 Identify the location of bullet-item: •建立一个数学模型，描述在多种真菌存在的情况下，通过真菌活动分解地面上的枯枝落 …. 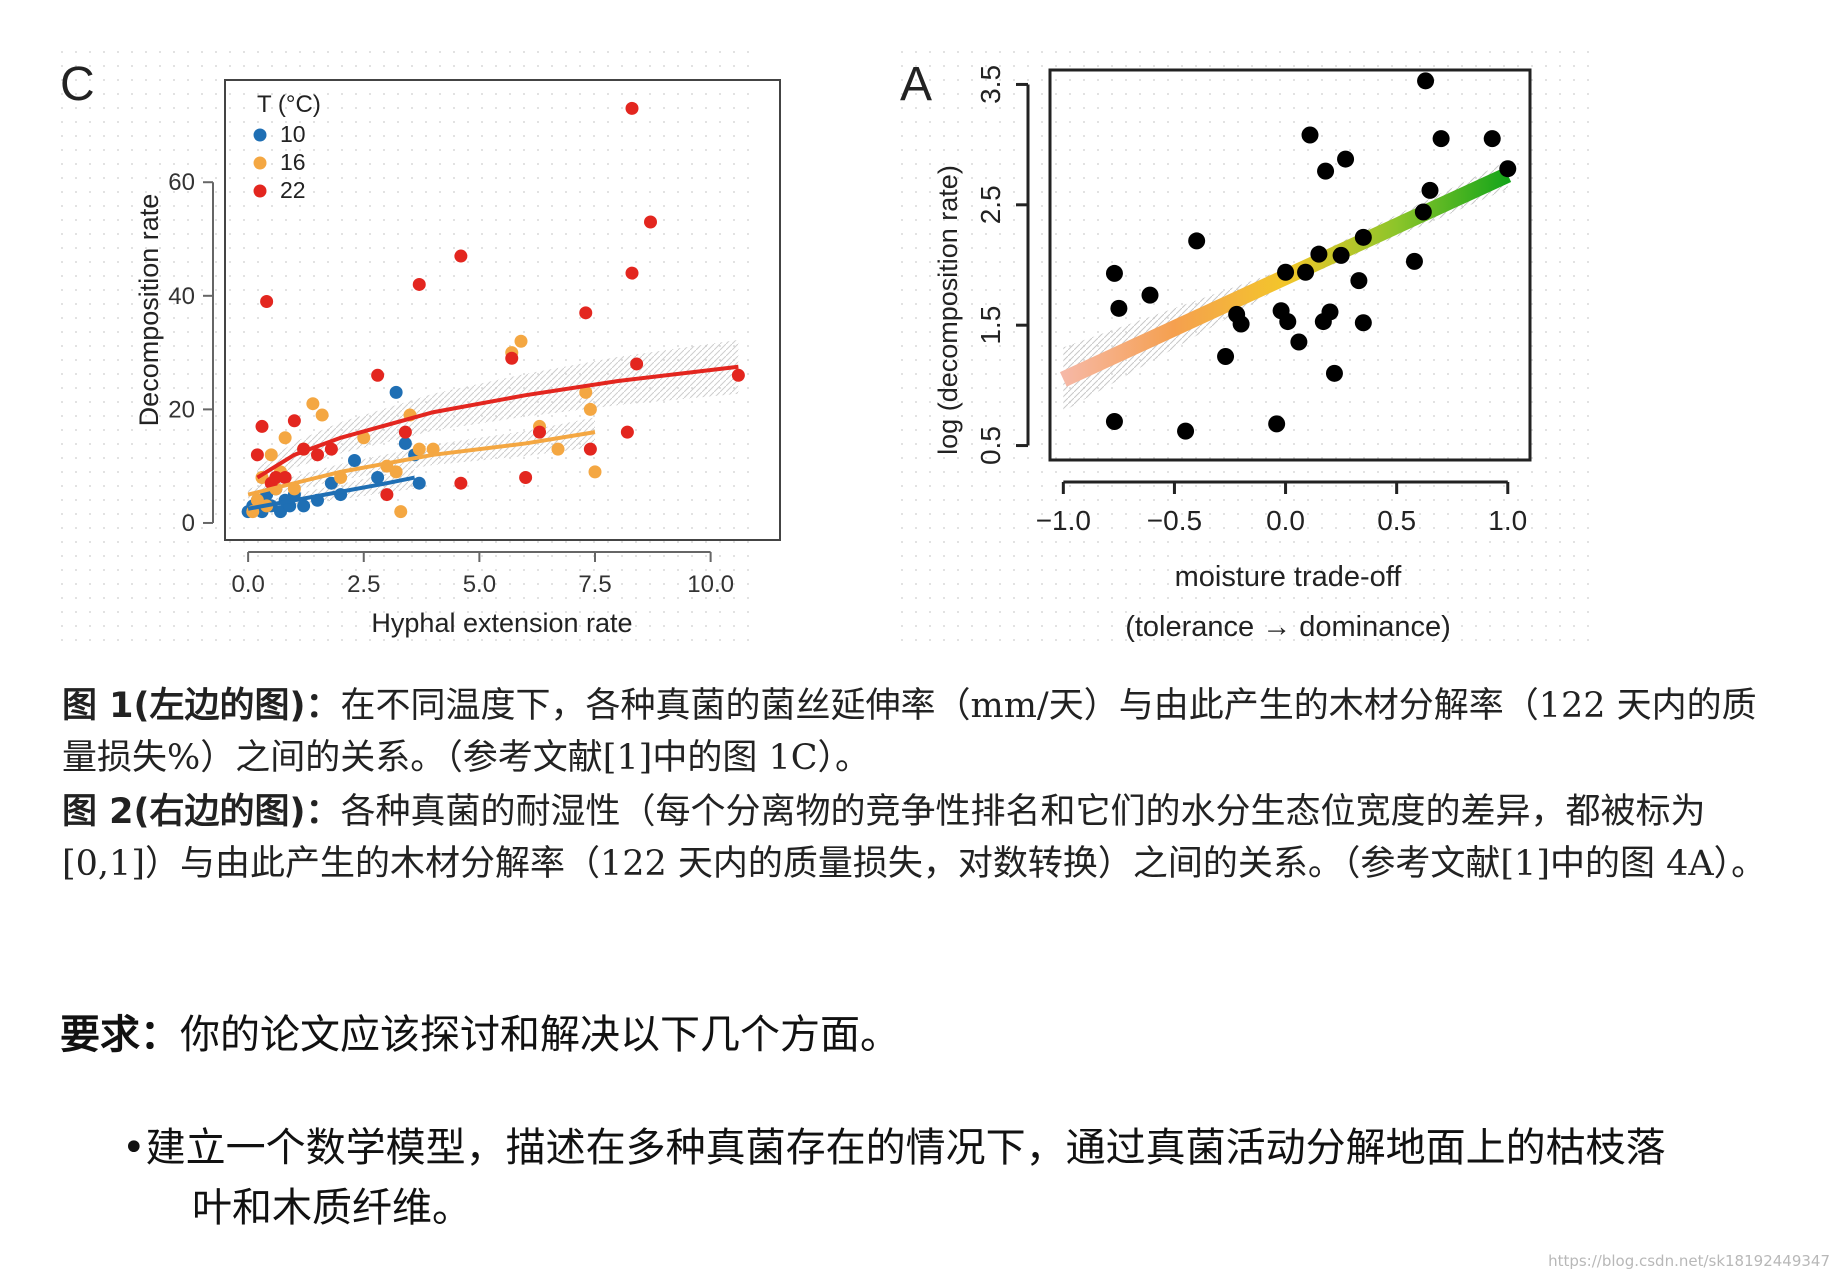
(952, 1178).